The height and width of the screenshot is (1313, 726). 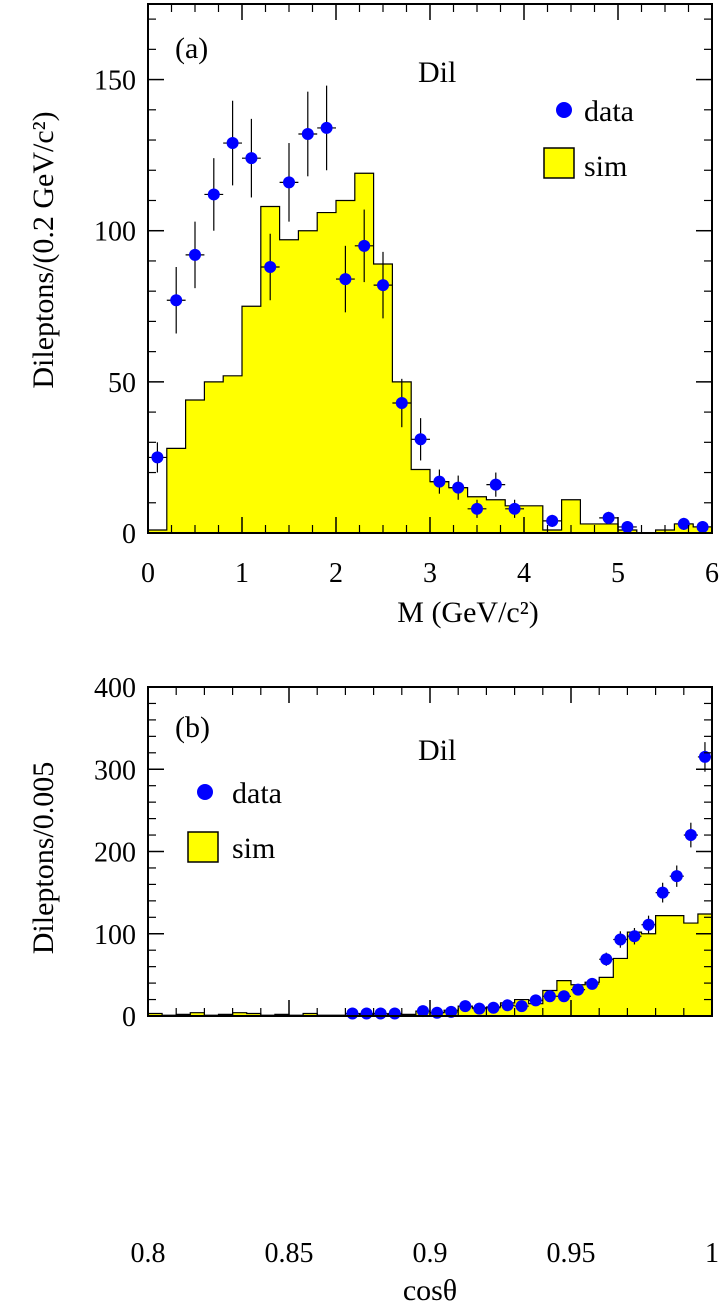 What do you see at coordinates (43, 858) in the screenshot?
I see `panel-b-y-axis-title: Dileptons/0.005` at bounding box center [43, 858].